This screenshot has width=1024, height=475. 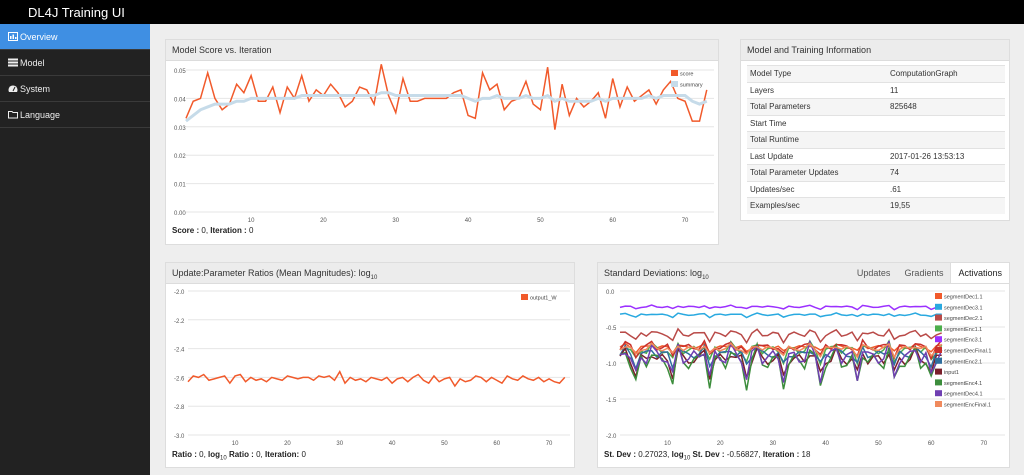 What do you see at coordinates (809, 50) in the screenshot?
I see `panel-title: Model and Training Information` at bounding box center [809, 50].